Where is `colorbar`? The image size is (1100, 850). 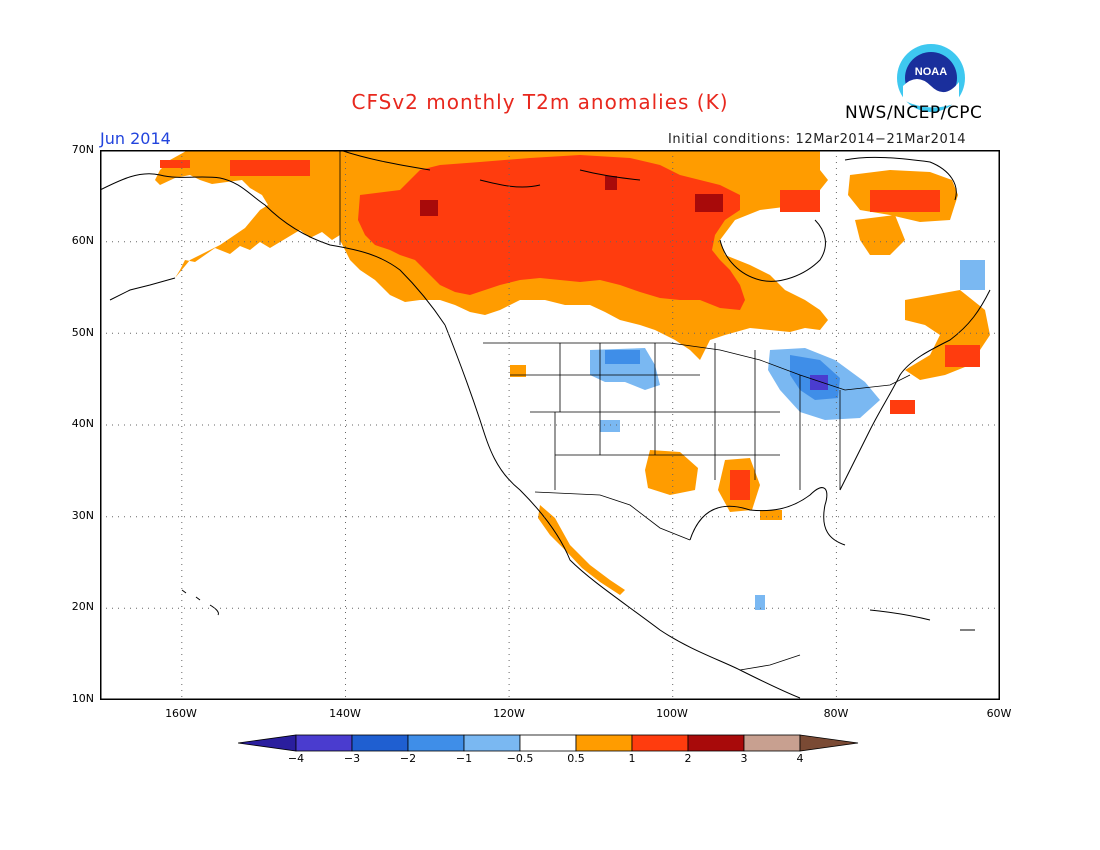 colorbar is located at coordinates (548, 743).